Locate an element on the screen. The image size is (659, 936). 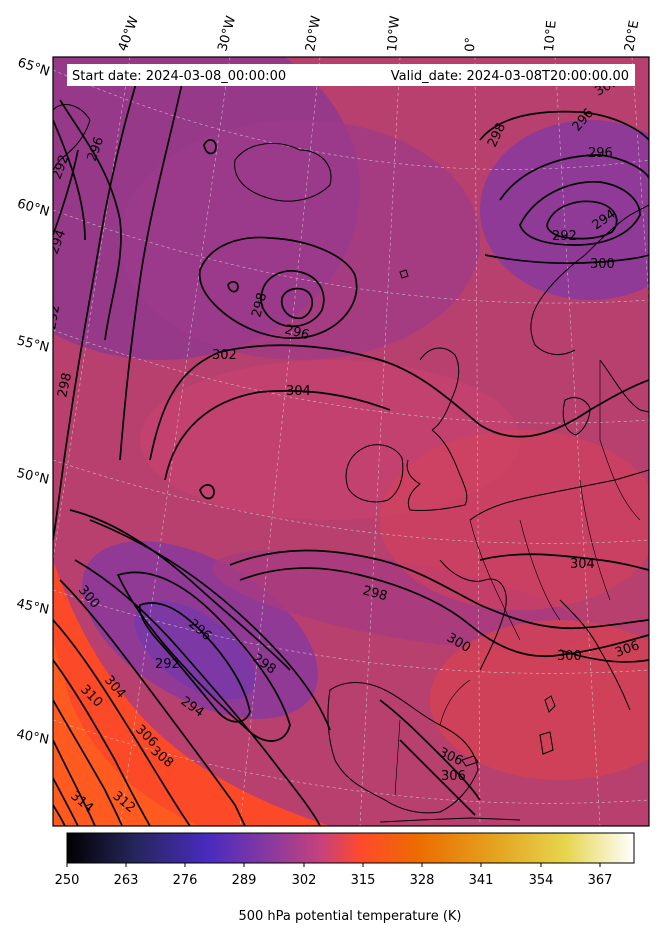
cold-field-norway is located at coordinates (564, 210).